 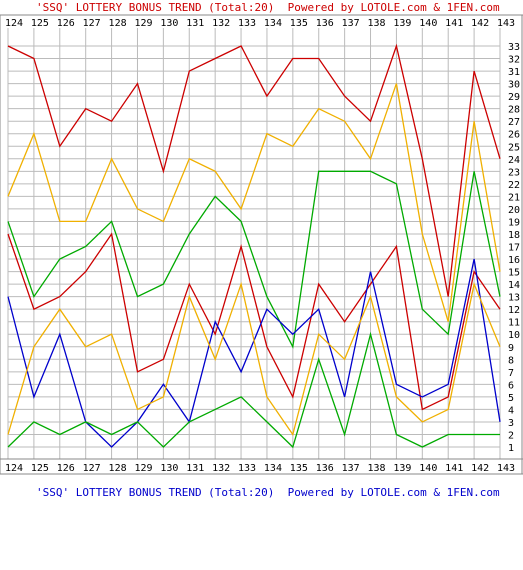 What do you see at coordinates (221, 23) in the screenshot?
I see `x-tick-label-top: 132` at bounding box center [221, 23].